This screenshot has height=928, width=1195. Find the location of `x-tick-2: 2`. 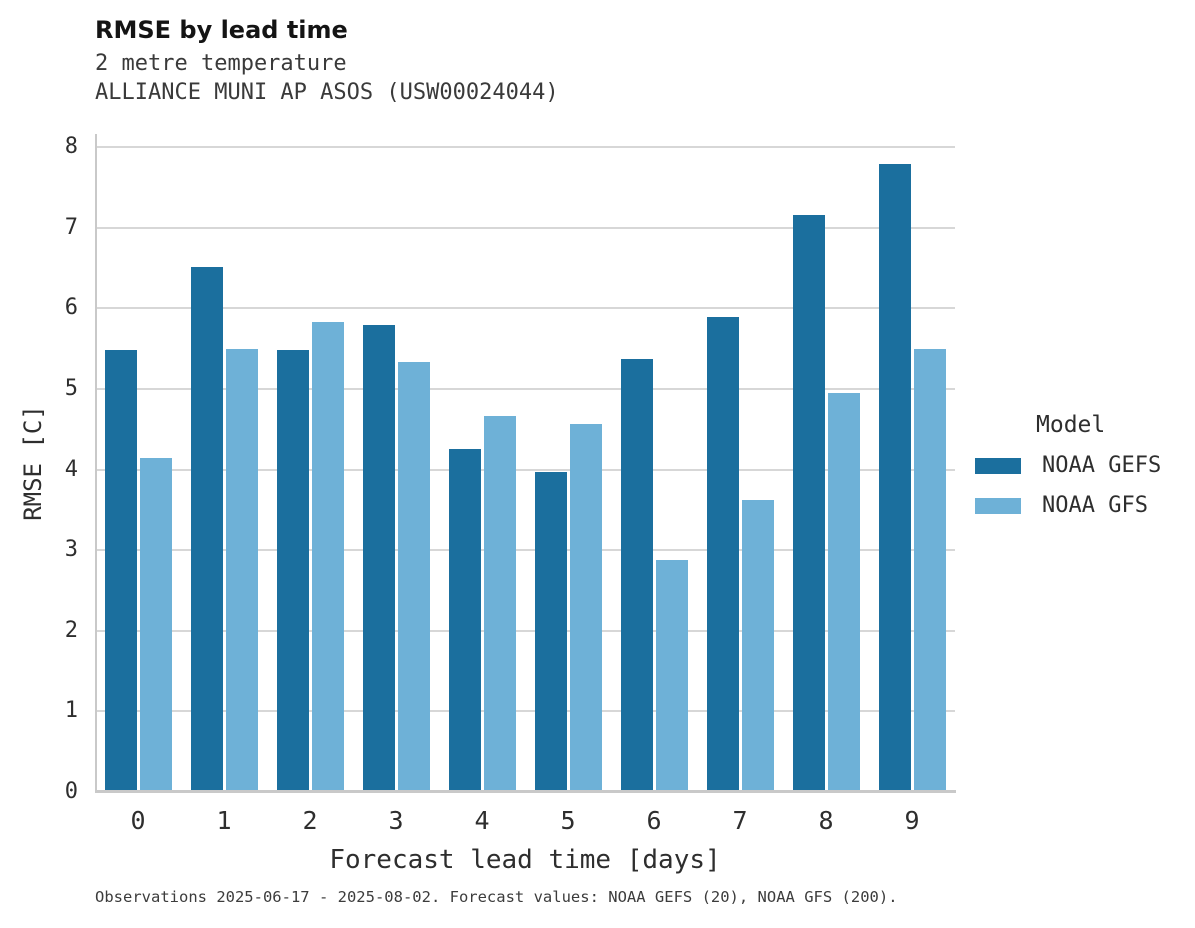

x-tick-2: 2 is located at coordinates (310, 820).